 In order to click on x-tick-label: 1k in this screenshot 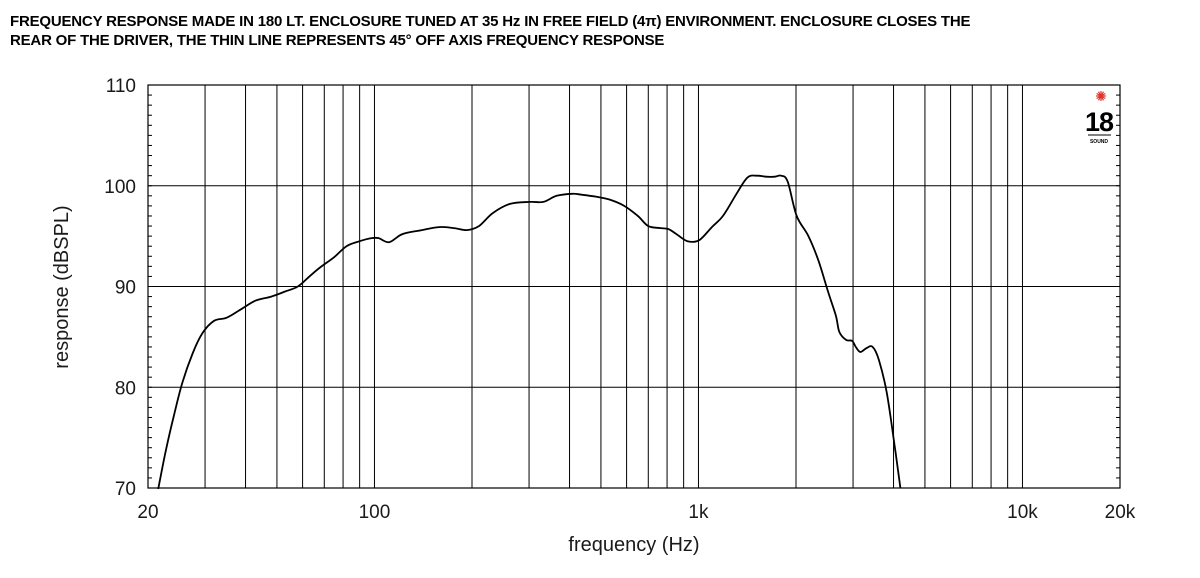, I will do `click(698, 512)`.